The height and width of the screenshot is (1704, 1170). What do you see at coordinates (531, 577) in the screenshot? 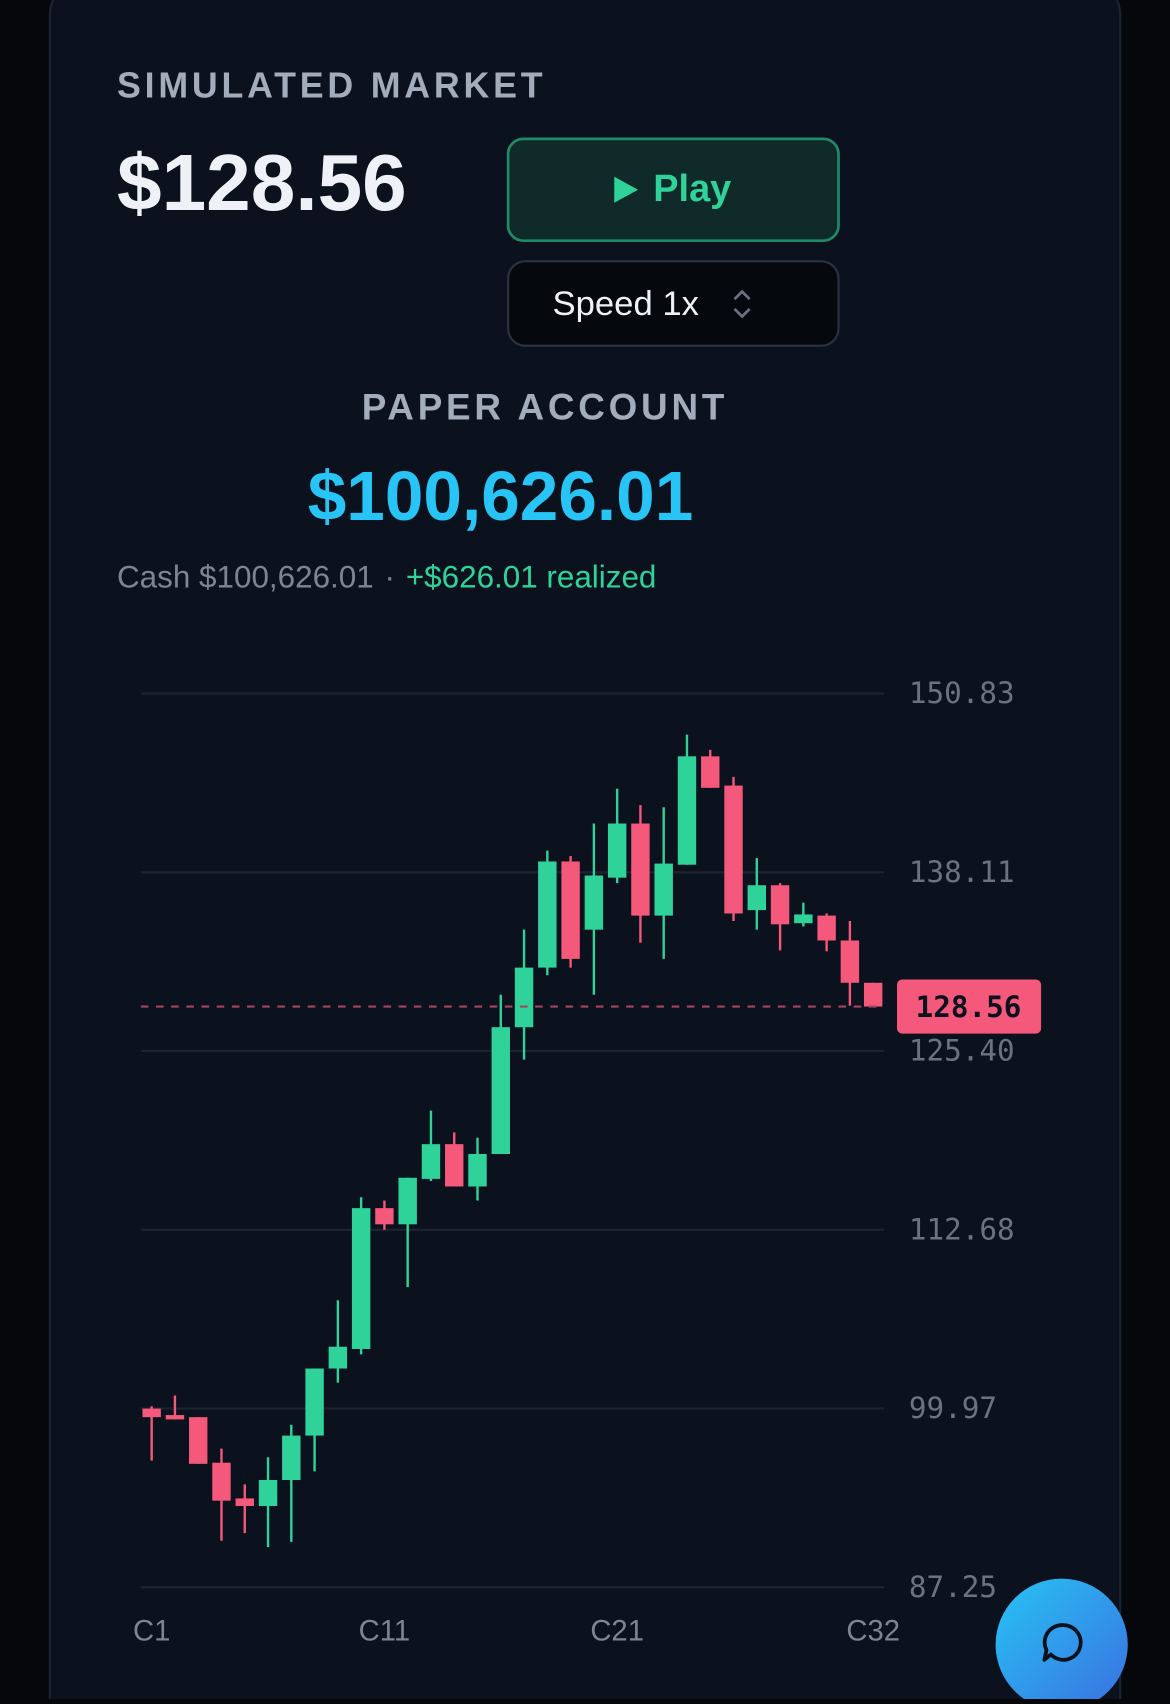
I see `realized: +$626.01 realized` at bounding box center [531, 577].